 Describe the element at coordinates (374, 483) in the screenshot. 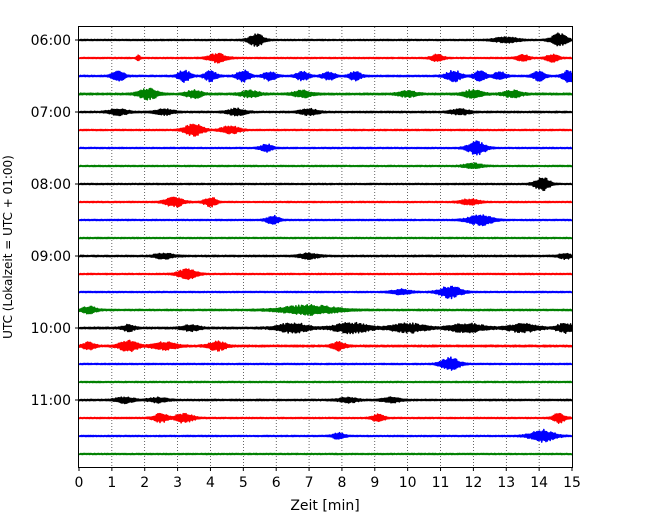

I see `x-tick-label: 9` at that location.